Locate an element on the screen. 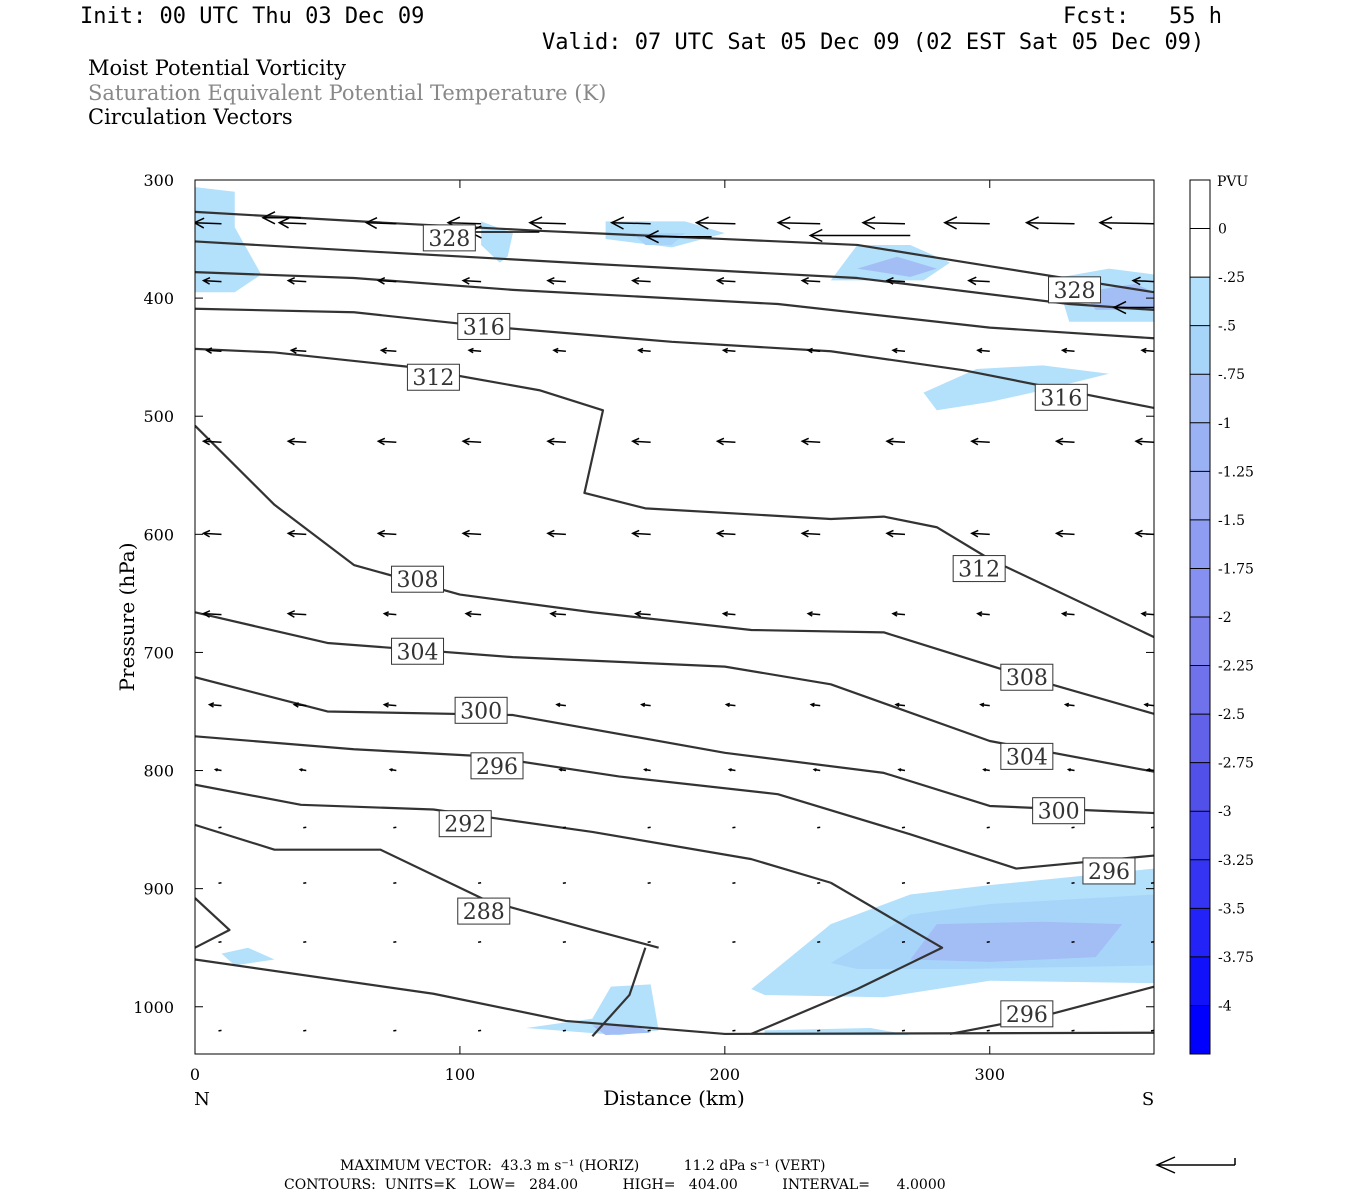  field-title-mpv: Moist Potential Vorticity is located at coordinates (217, 68).